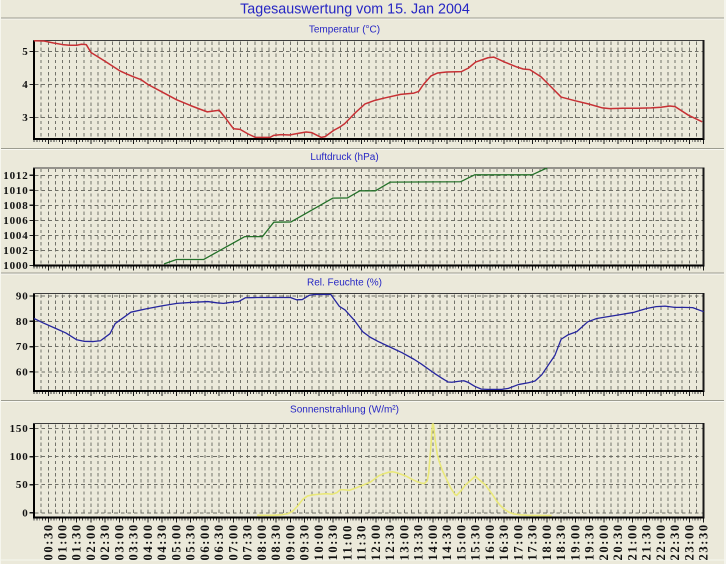 The height and width of the screenshot is (564, 726). What do you see at coordinates (490, 541) in the screenshot?
I see `svg-text: 16:00` at bounding box center [490, 541].